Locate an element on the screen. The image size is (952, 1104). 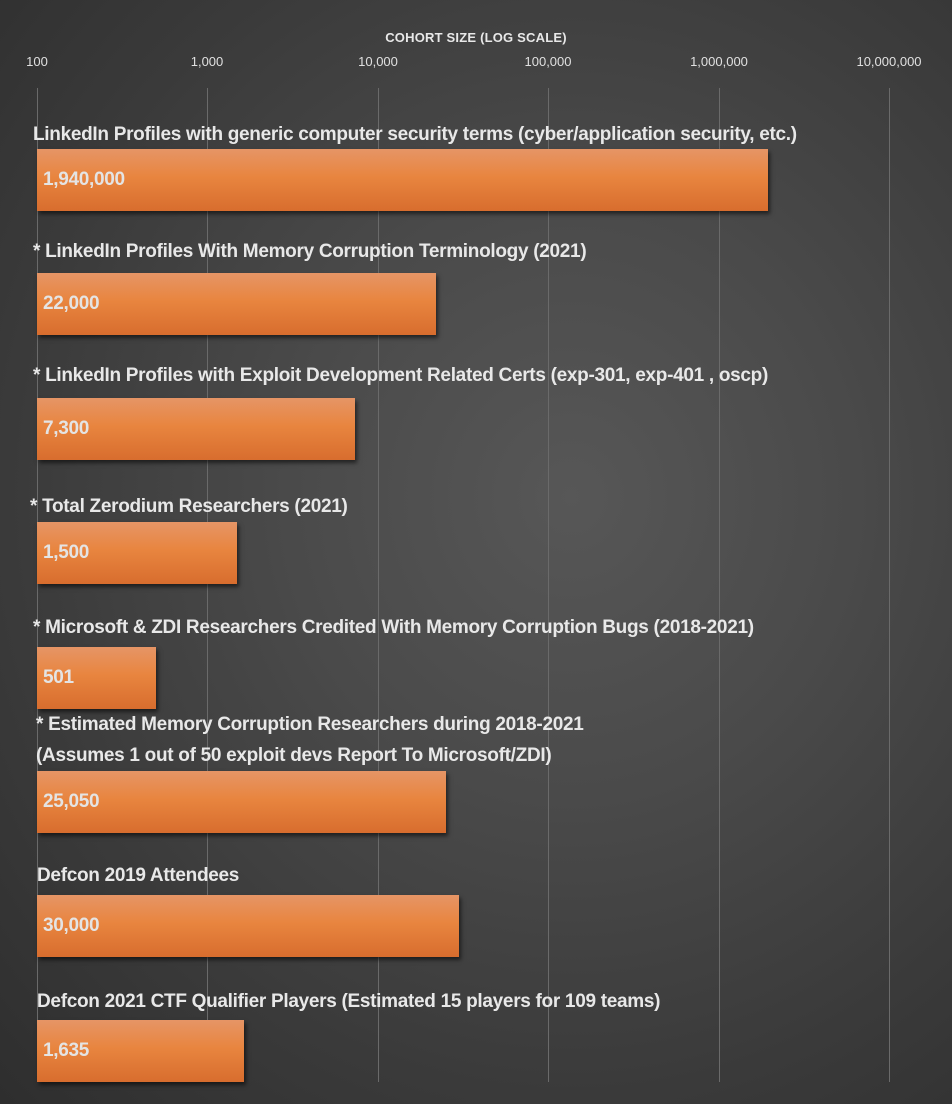
bar-value-label: 1,635 is located at coordinates (66, 1050).